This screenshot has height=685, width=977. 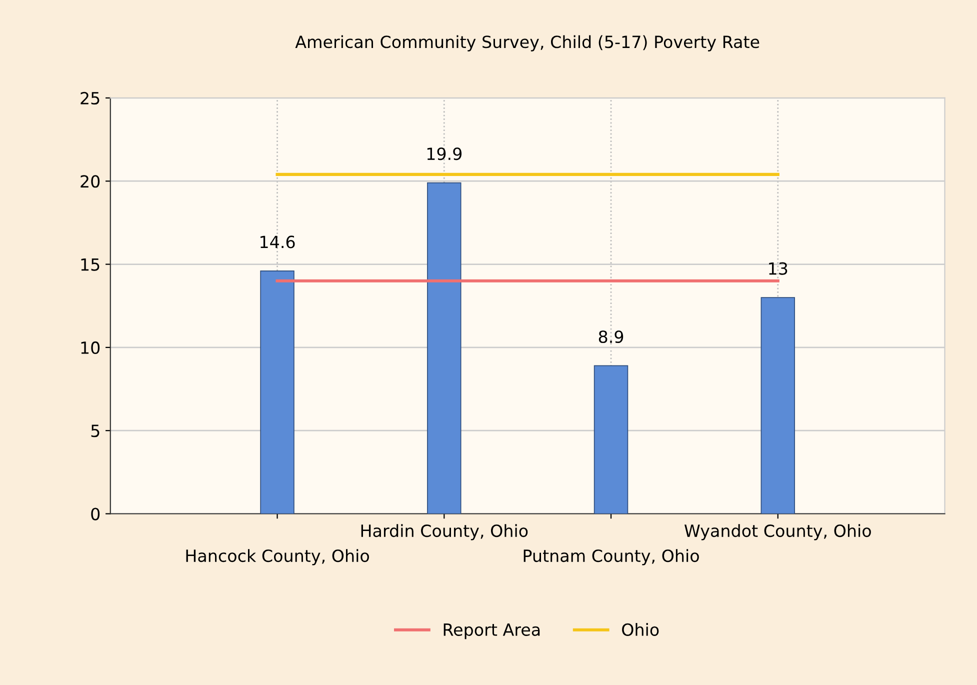 What do you see at coordinates (90, 264) in the screenshot?
I see `y-tick-label: 15` at bounding box center [90, 264].